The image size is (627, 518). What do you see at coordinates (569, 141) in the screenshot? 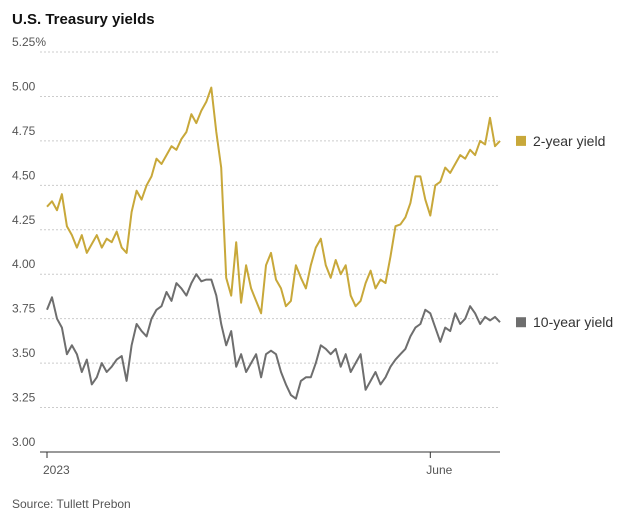
I see `legend-label: 2-year yield` at bounding box center [569, 141].